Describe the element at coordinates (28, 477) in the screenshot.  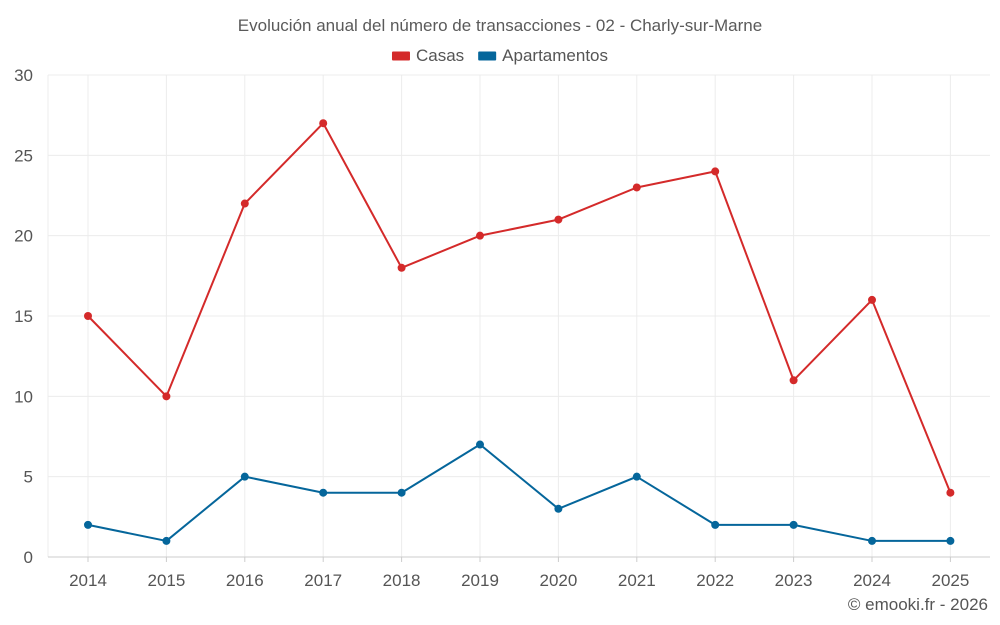
I see `y-tick-label: 5` at that location.